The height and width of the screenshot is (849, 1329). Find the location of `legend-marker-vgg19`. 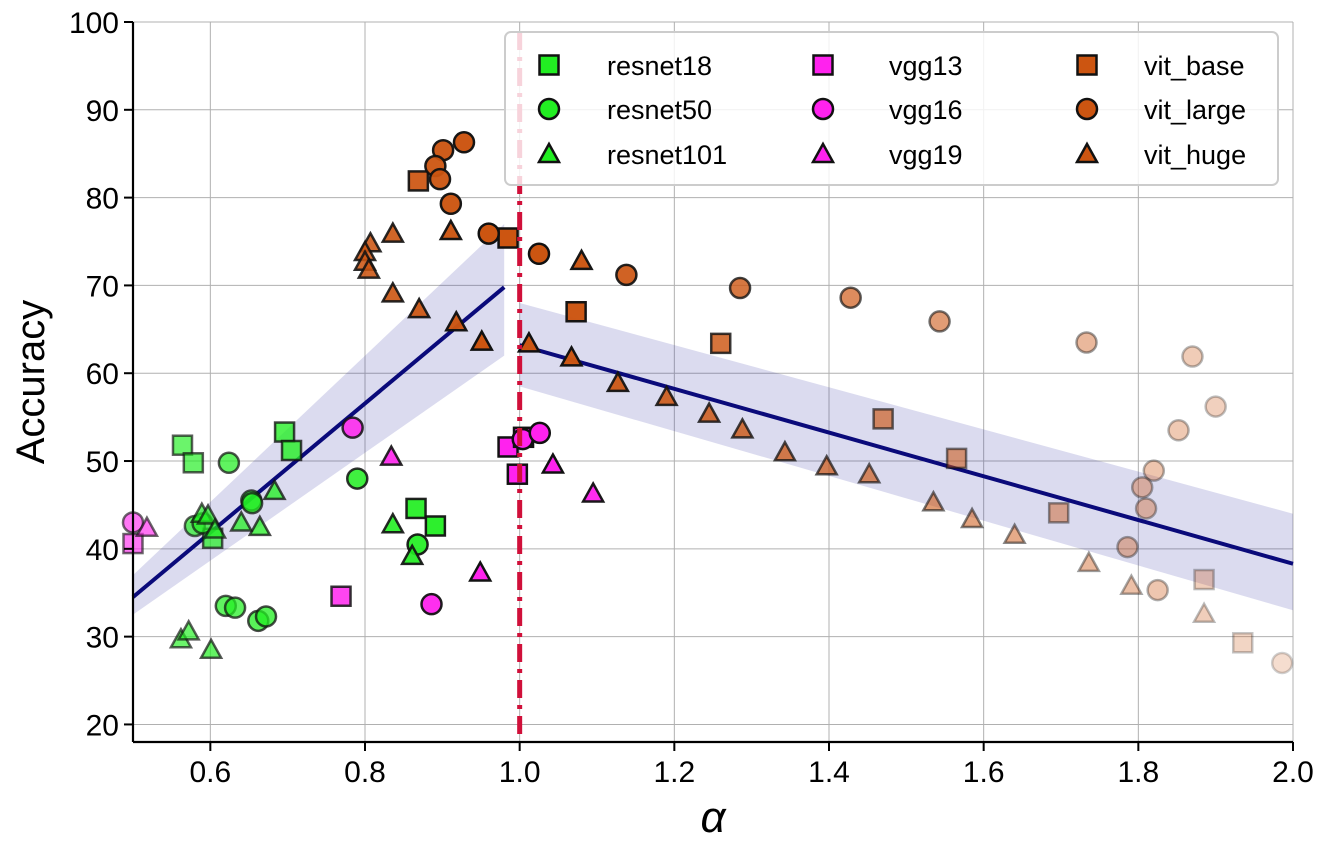

legend-marker-vgg19 is located at coordinates (823, 152).